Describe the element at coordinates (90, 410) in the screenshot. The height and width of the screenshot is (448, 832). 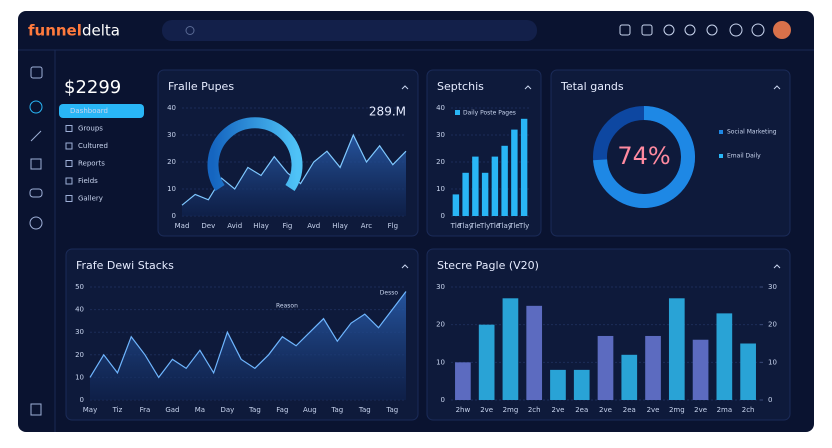
I see `x-tick-label: May` at that location.